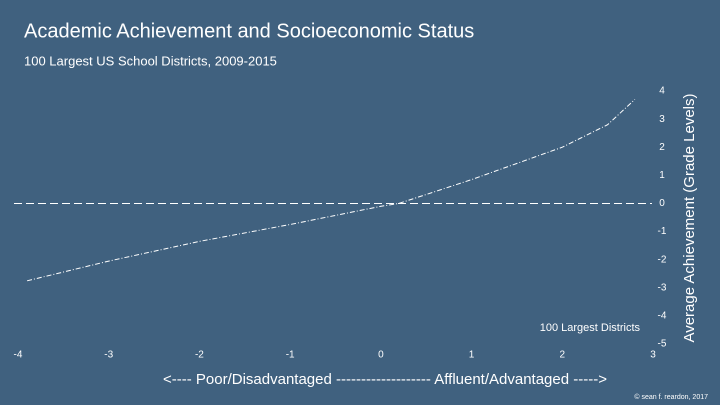  Describe the element at coordinates (662, 231) in the screenshot. I see `y-tick-label: -1` at that location.